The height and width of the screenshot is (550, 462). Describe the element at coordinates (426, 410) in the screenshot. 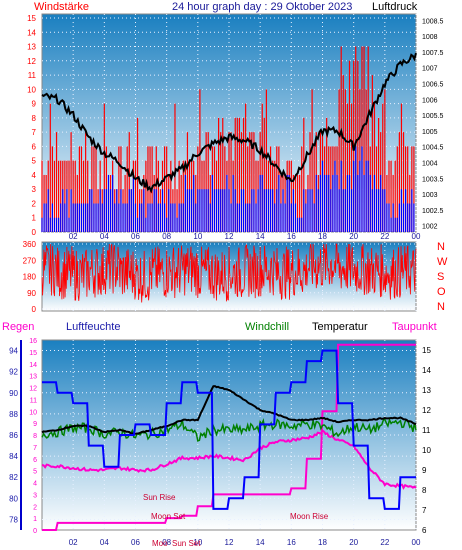

I see `temperature-axis-tick-label: 12` at that location.